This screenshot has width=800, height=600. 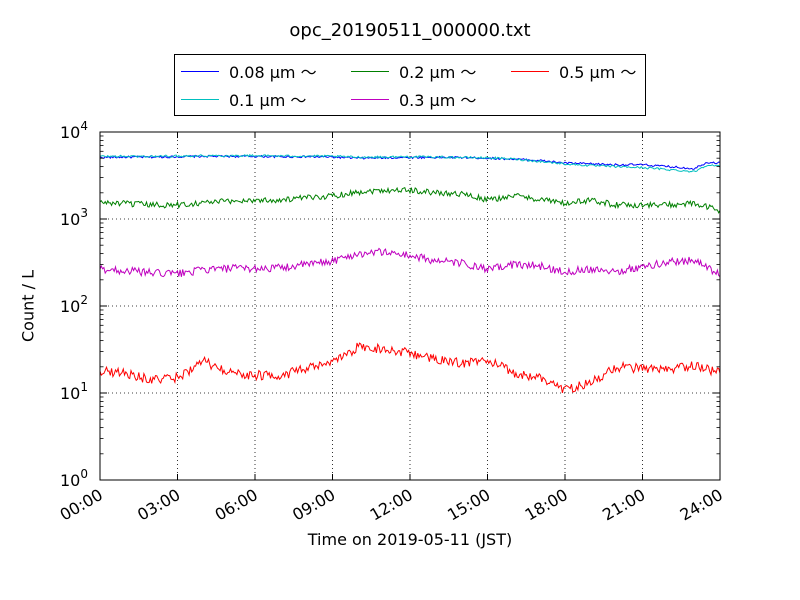 I want to click on legend-item: 0.3 μm ～, so click(x=413, y=99).